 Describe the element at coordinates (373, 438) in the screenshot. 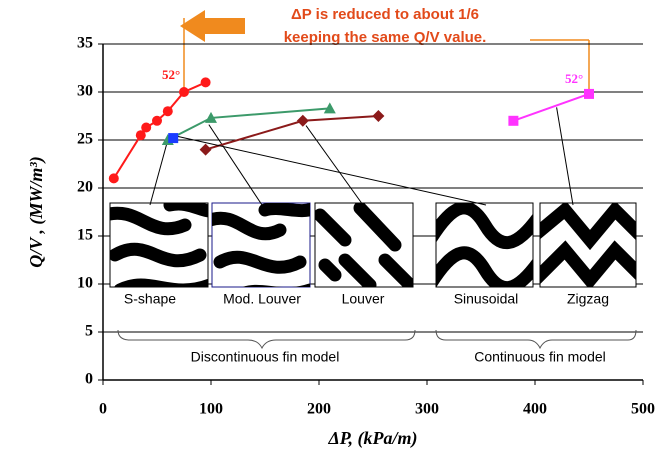

I see `x-axis-label: ΔP, (kPa/m)` at that location.